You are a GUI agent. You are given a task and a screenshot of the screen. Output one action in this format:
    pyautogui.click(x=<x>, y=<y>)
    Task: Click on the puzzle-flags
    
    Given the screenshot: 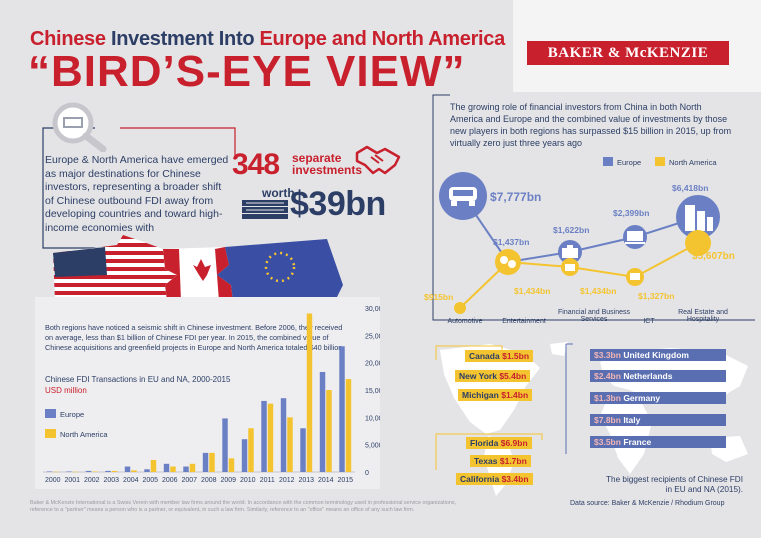 What is the action you would take?
    pyautogui.click(x=198, y=268)
    